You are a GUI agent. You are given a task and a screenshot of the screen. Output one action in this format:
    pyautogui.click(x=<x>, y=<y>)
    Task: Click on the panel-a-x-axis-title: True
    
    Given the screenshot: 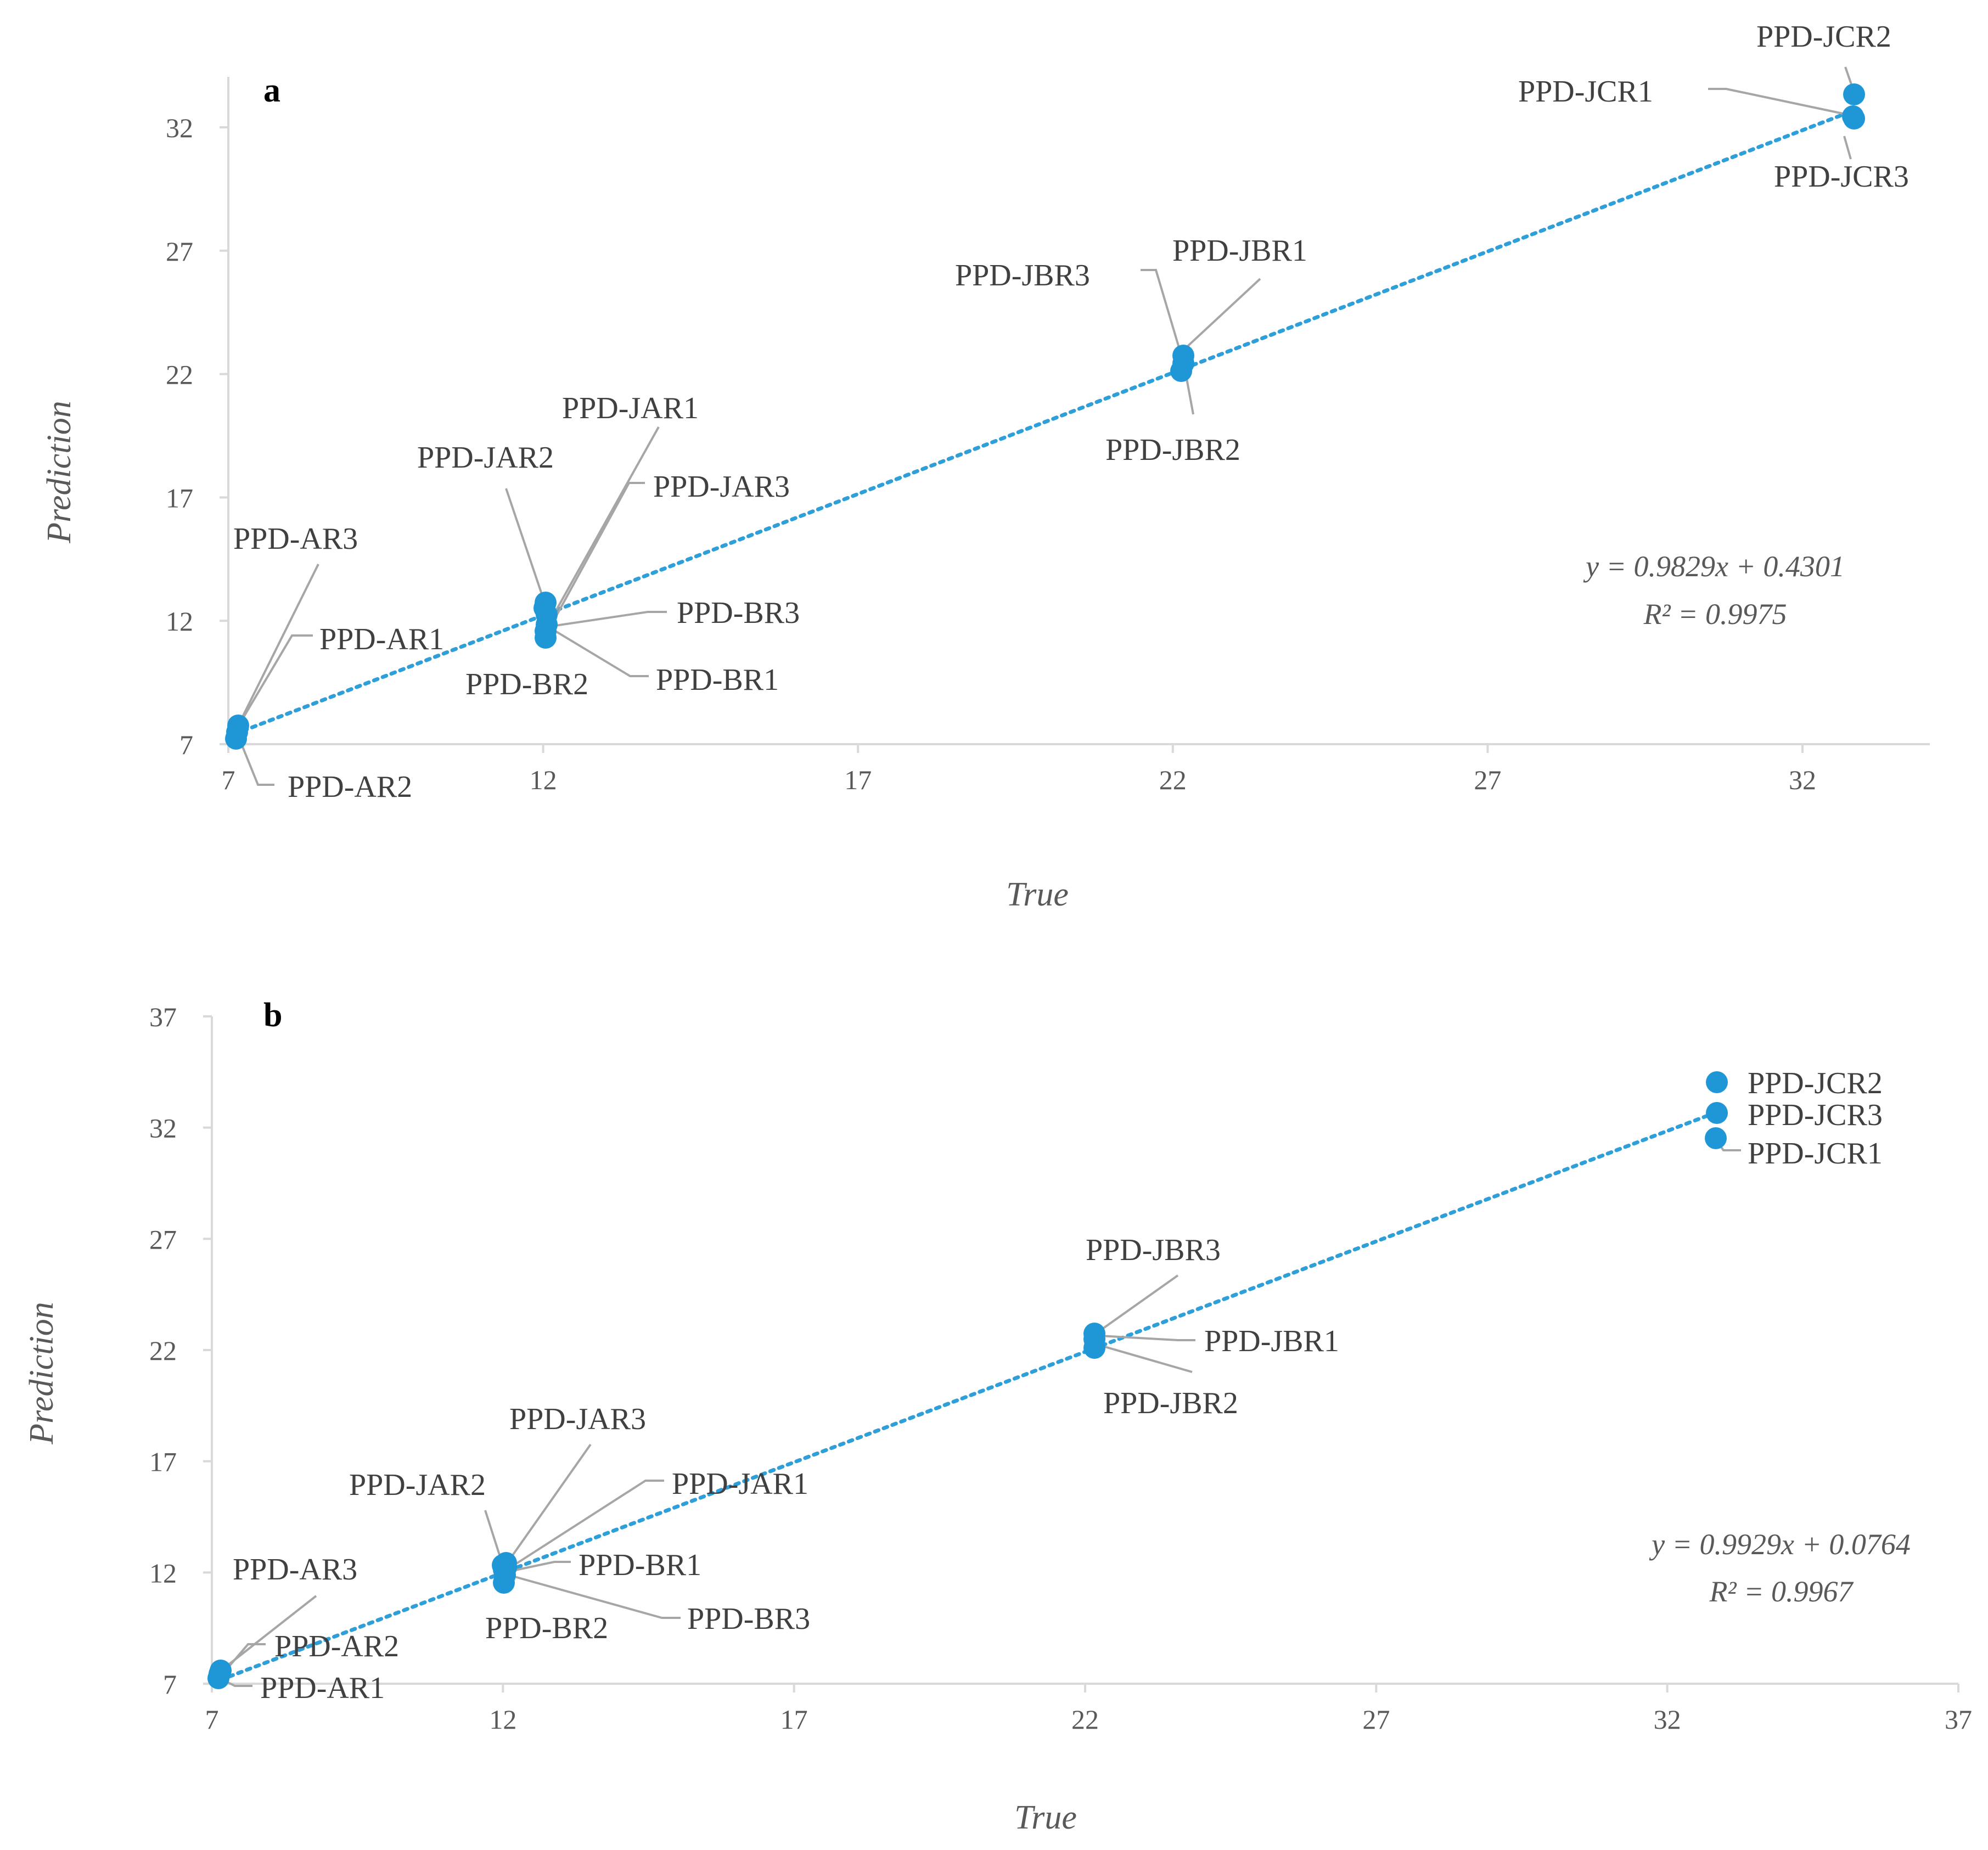 What is the action you would take?
    pyautogui.click(x=1037, y=894)
    